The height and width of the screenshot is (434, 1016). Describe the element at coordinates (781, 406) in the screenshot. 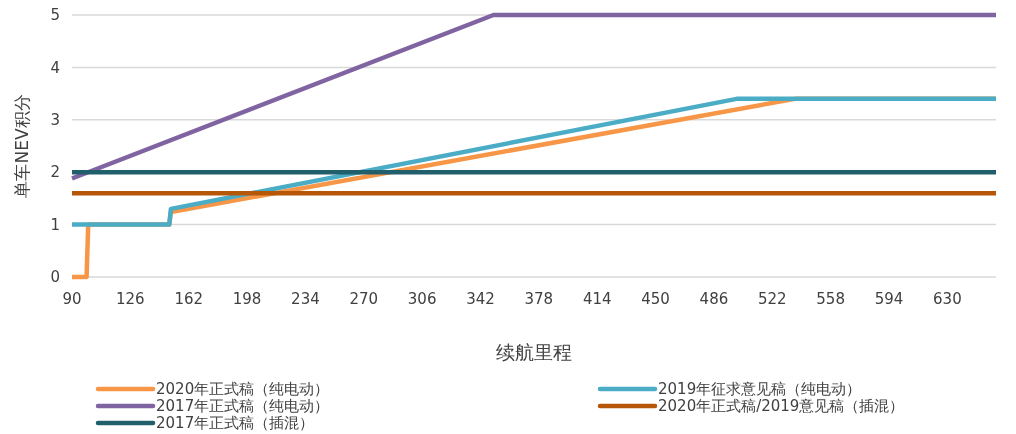

I see `legend-label: 2020年正式稿/2019意见稿（插混）` at that location.